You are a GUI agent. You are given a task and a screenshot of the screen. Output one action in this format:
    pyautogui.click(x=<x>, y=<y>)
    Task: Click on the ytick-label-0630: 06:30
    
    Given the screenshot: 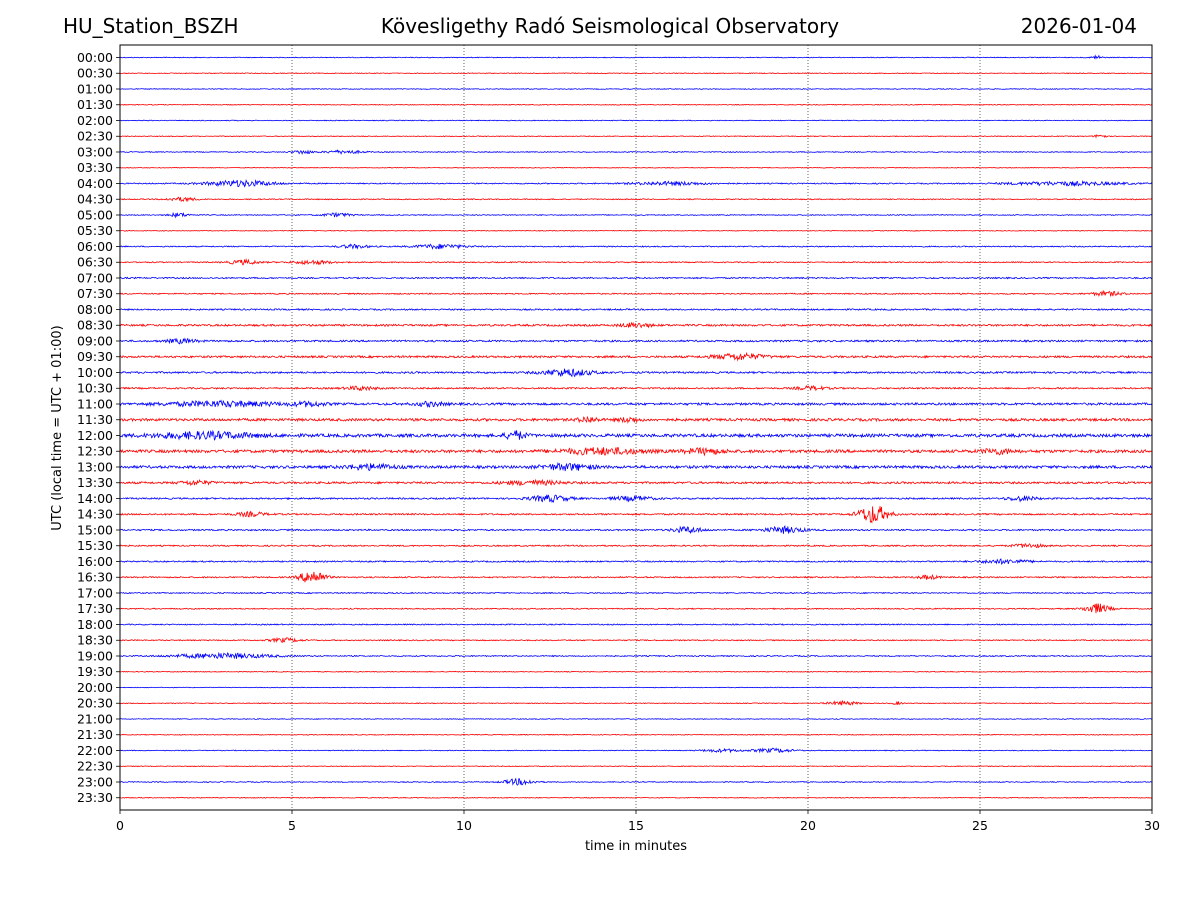 What is the action you would take?
    pyautogui.click(x=95, y=262)
    